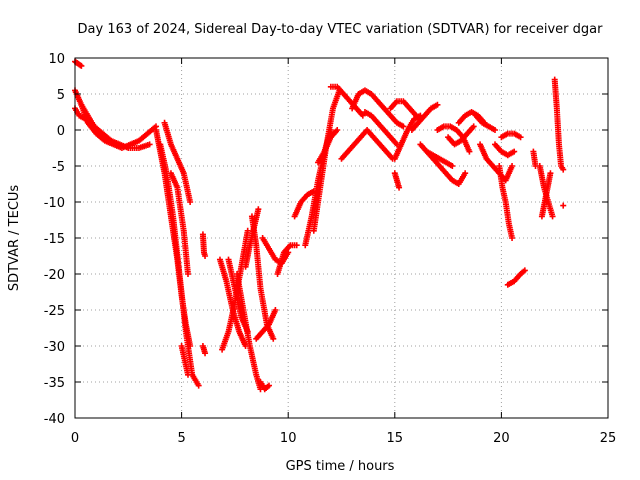 The image size is (640, 480). I want to click on y-tick-label: -10, so click(54, 203).